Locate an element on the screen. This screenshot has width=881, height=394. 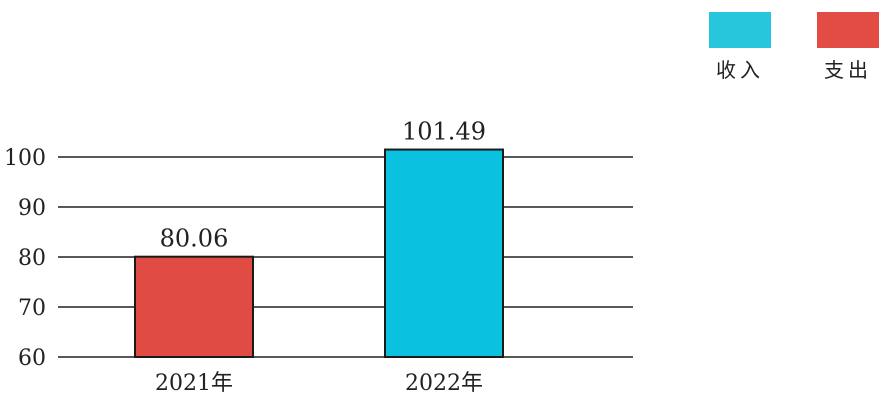
y-tick-labels: 60 70 80 90 100 is located at coordinates (25, 258).